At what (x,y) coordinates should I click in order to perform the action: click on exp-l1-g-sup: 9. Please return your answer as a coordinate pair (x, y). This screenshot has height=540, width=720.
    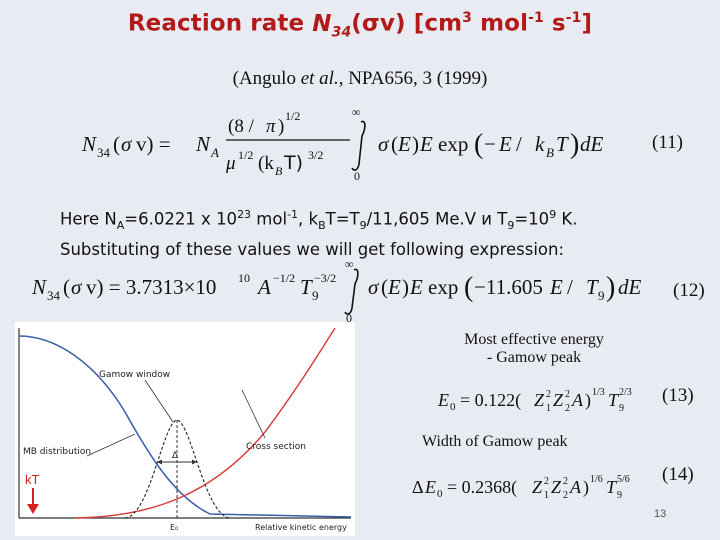
    Looking at the image, I should click on (553, 214).